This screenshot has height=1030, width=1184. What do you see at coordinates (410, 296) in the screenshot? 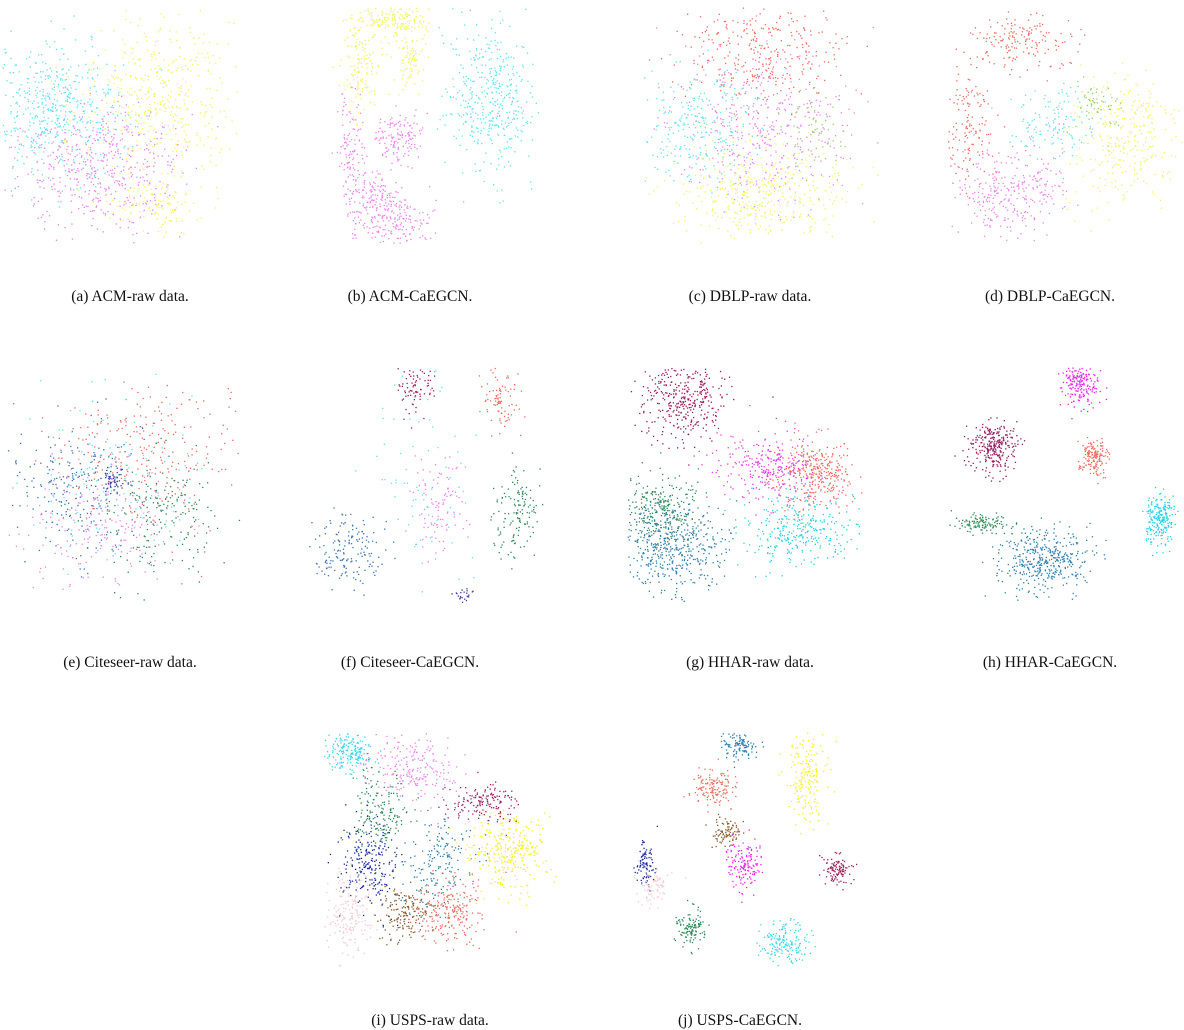
I see `caption-b: (b) ACM-CaEGCN.` at bounding box center [410, 296].